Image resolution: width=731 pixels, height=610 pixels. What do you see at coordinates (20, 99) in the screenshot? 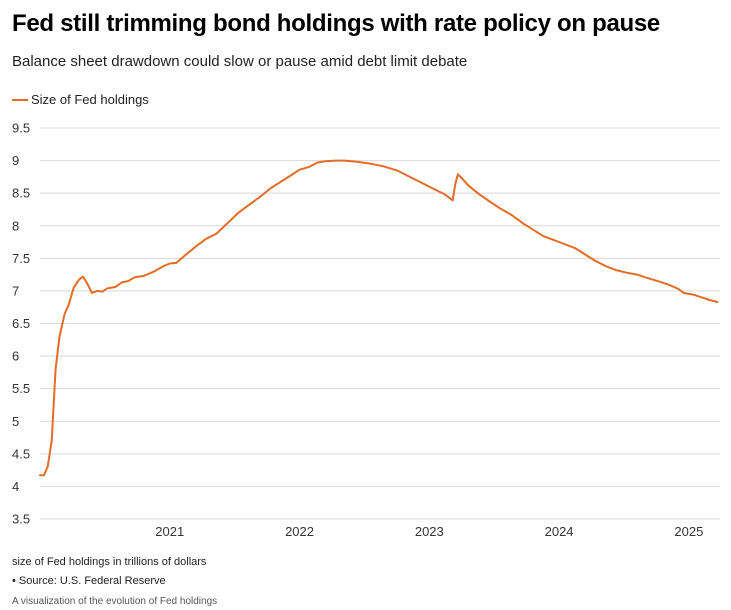
I see `legend-swatch` at bounding box center [20, 99].